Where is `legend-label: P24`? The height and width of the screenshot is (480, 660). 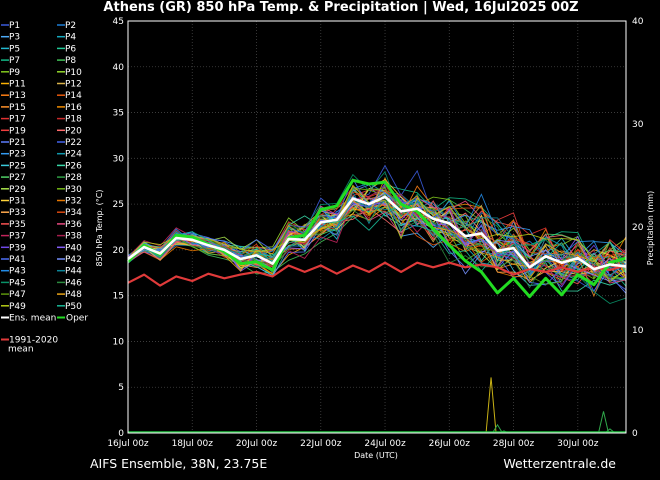 legend-label: P24 is located at coordinates (73, 155).